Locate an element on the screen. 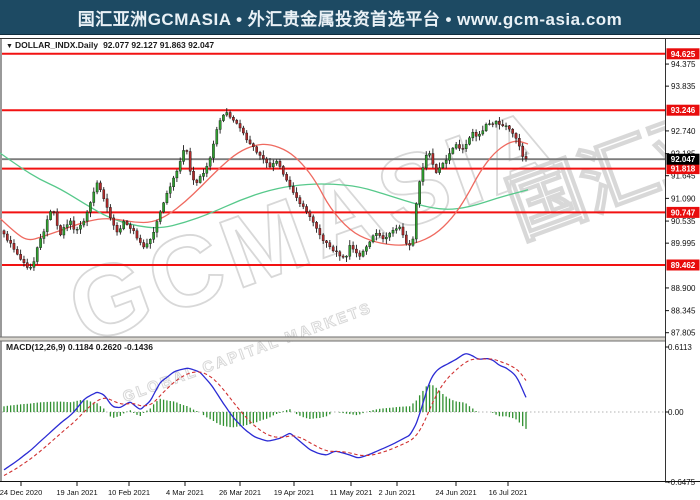  symbol-period-label: DOLLAR_INDX.Daily is located at coordinates (56, 45).